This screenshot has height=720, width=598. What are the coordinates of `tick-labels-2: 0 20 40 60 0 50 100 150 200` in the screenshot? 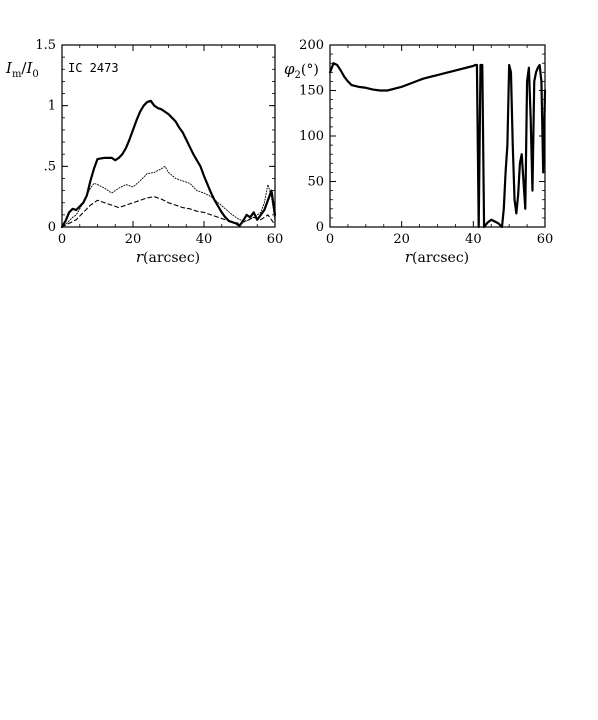 It's located at (426, 142).